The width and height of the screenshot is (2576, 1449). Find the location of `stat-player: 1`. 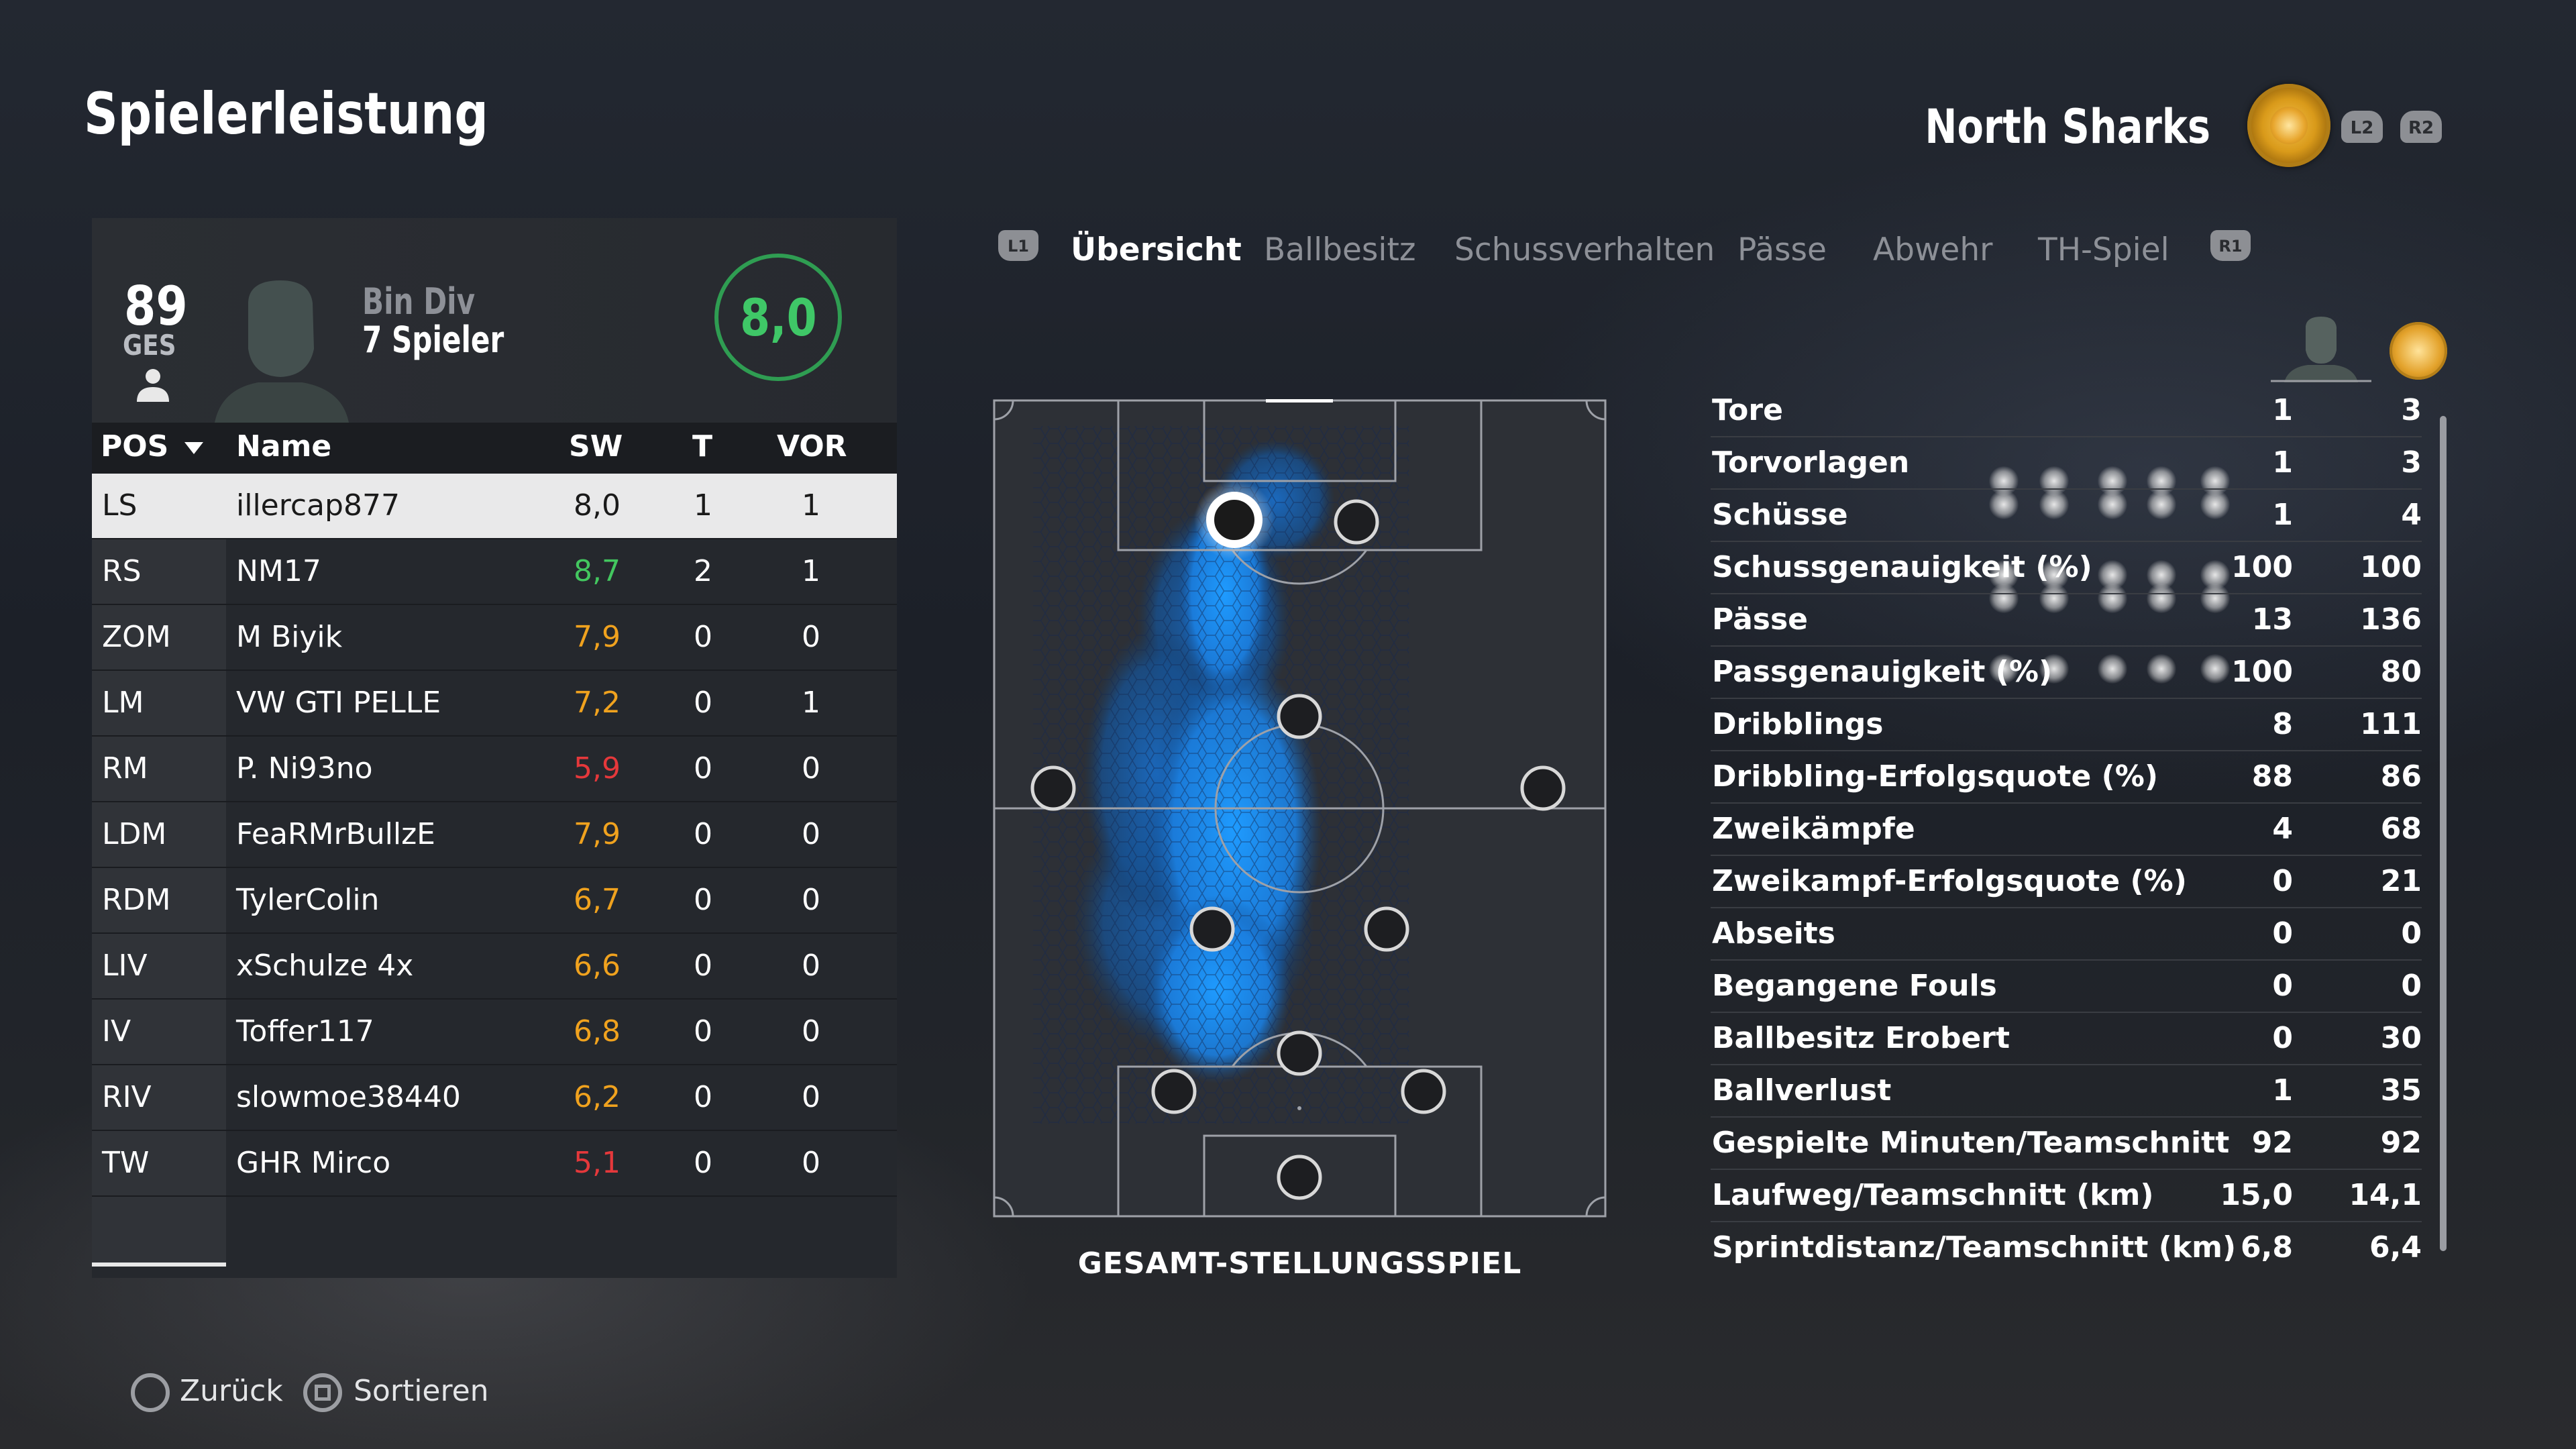

stat-player: 1 is located at coordinates (2282, 462).